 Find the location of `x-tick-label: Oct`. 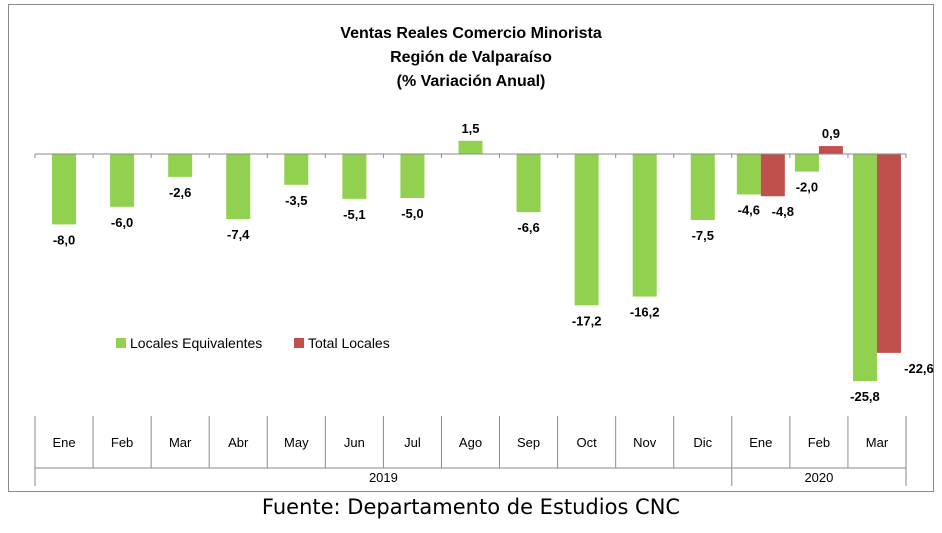

x-tick-label: Oct is located at coordinates (587, 442).